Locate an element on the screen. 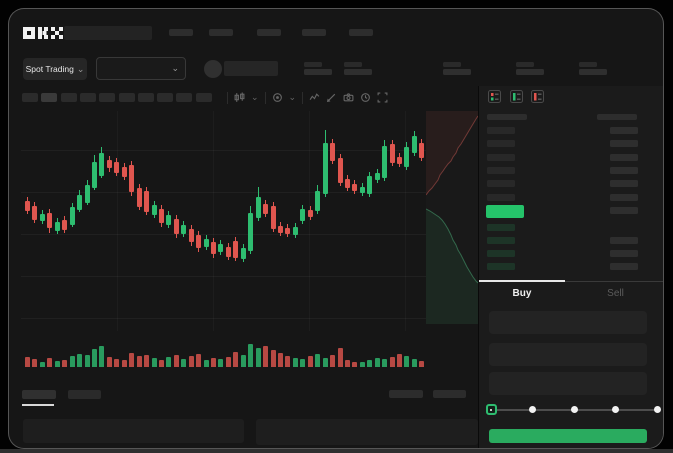 The width and height of the screenshot is (673, 453). stat-value-placeholder is located at coordinates (318, 72).